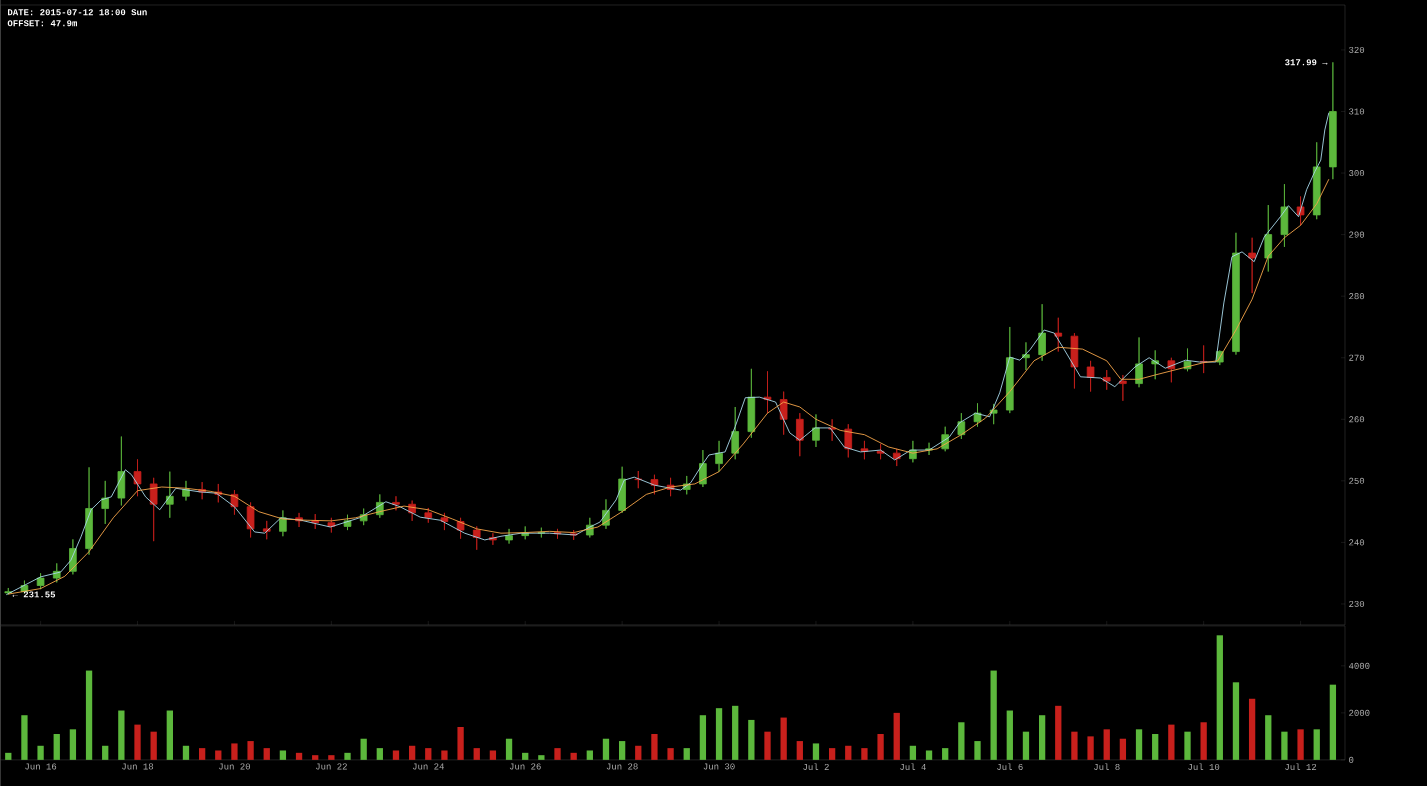 This screenshot has height=786, width=1427. Describe the element at coordinates (719, 766) in the screenshot. I see `x-tick-label: Jun 30` at that location.